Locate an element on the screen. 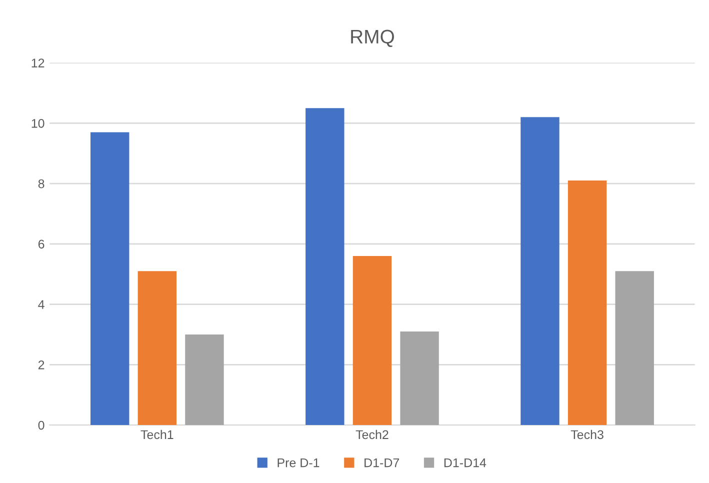 This screenshot has height=483, width=709. y-tick-label: 10 is located at coordinates (38, 123).